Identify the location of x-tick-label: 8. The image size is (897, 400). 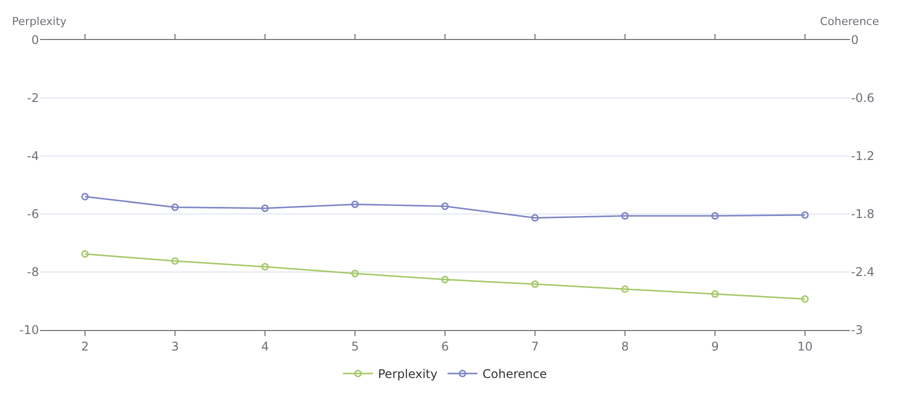
(625, 346).